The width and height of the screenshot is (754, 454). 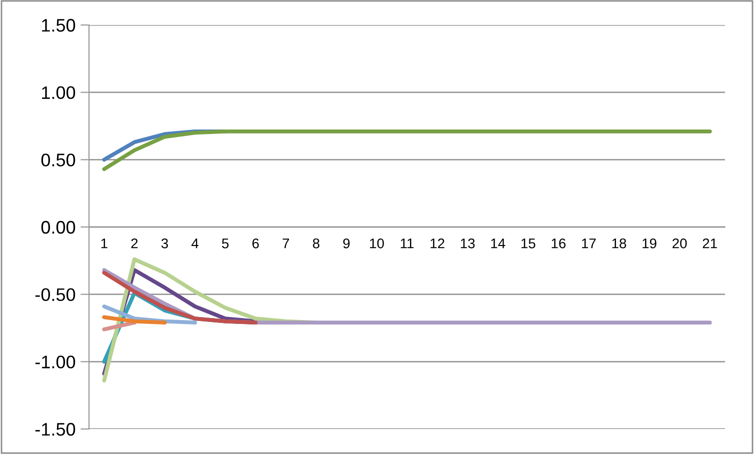 What do you see at coordinates (104, 243) in the screenshot?
I see `x-tick-label: 1` at bounding box center [104, 243].